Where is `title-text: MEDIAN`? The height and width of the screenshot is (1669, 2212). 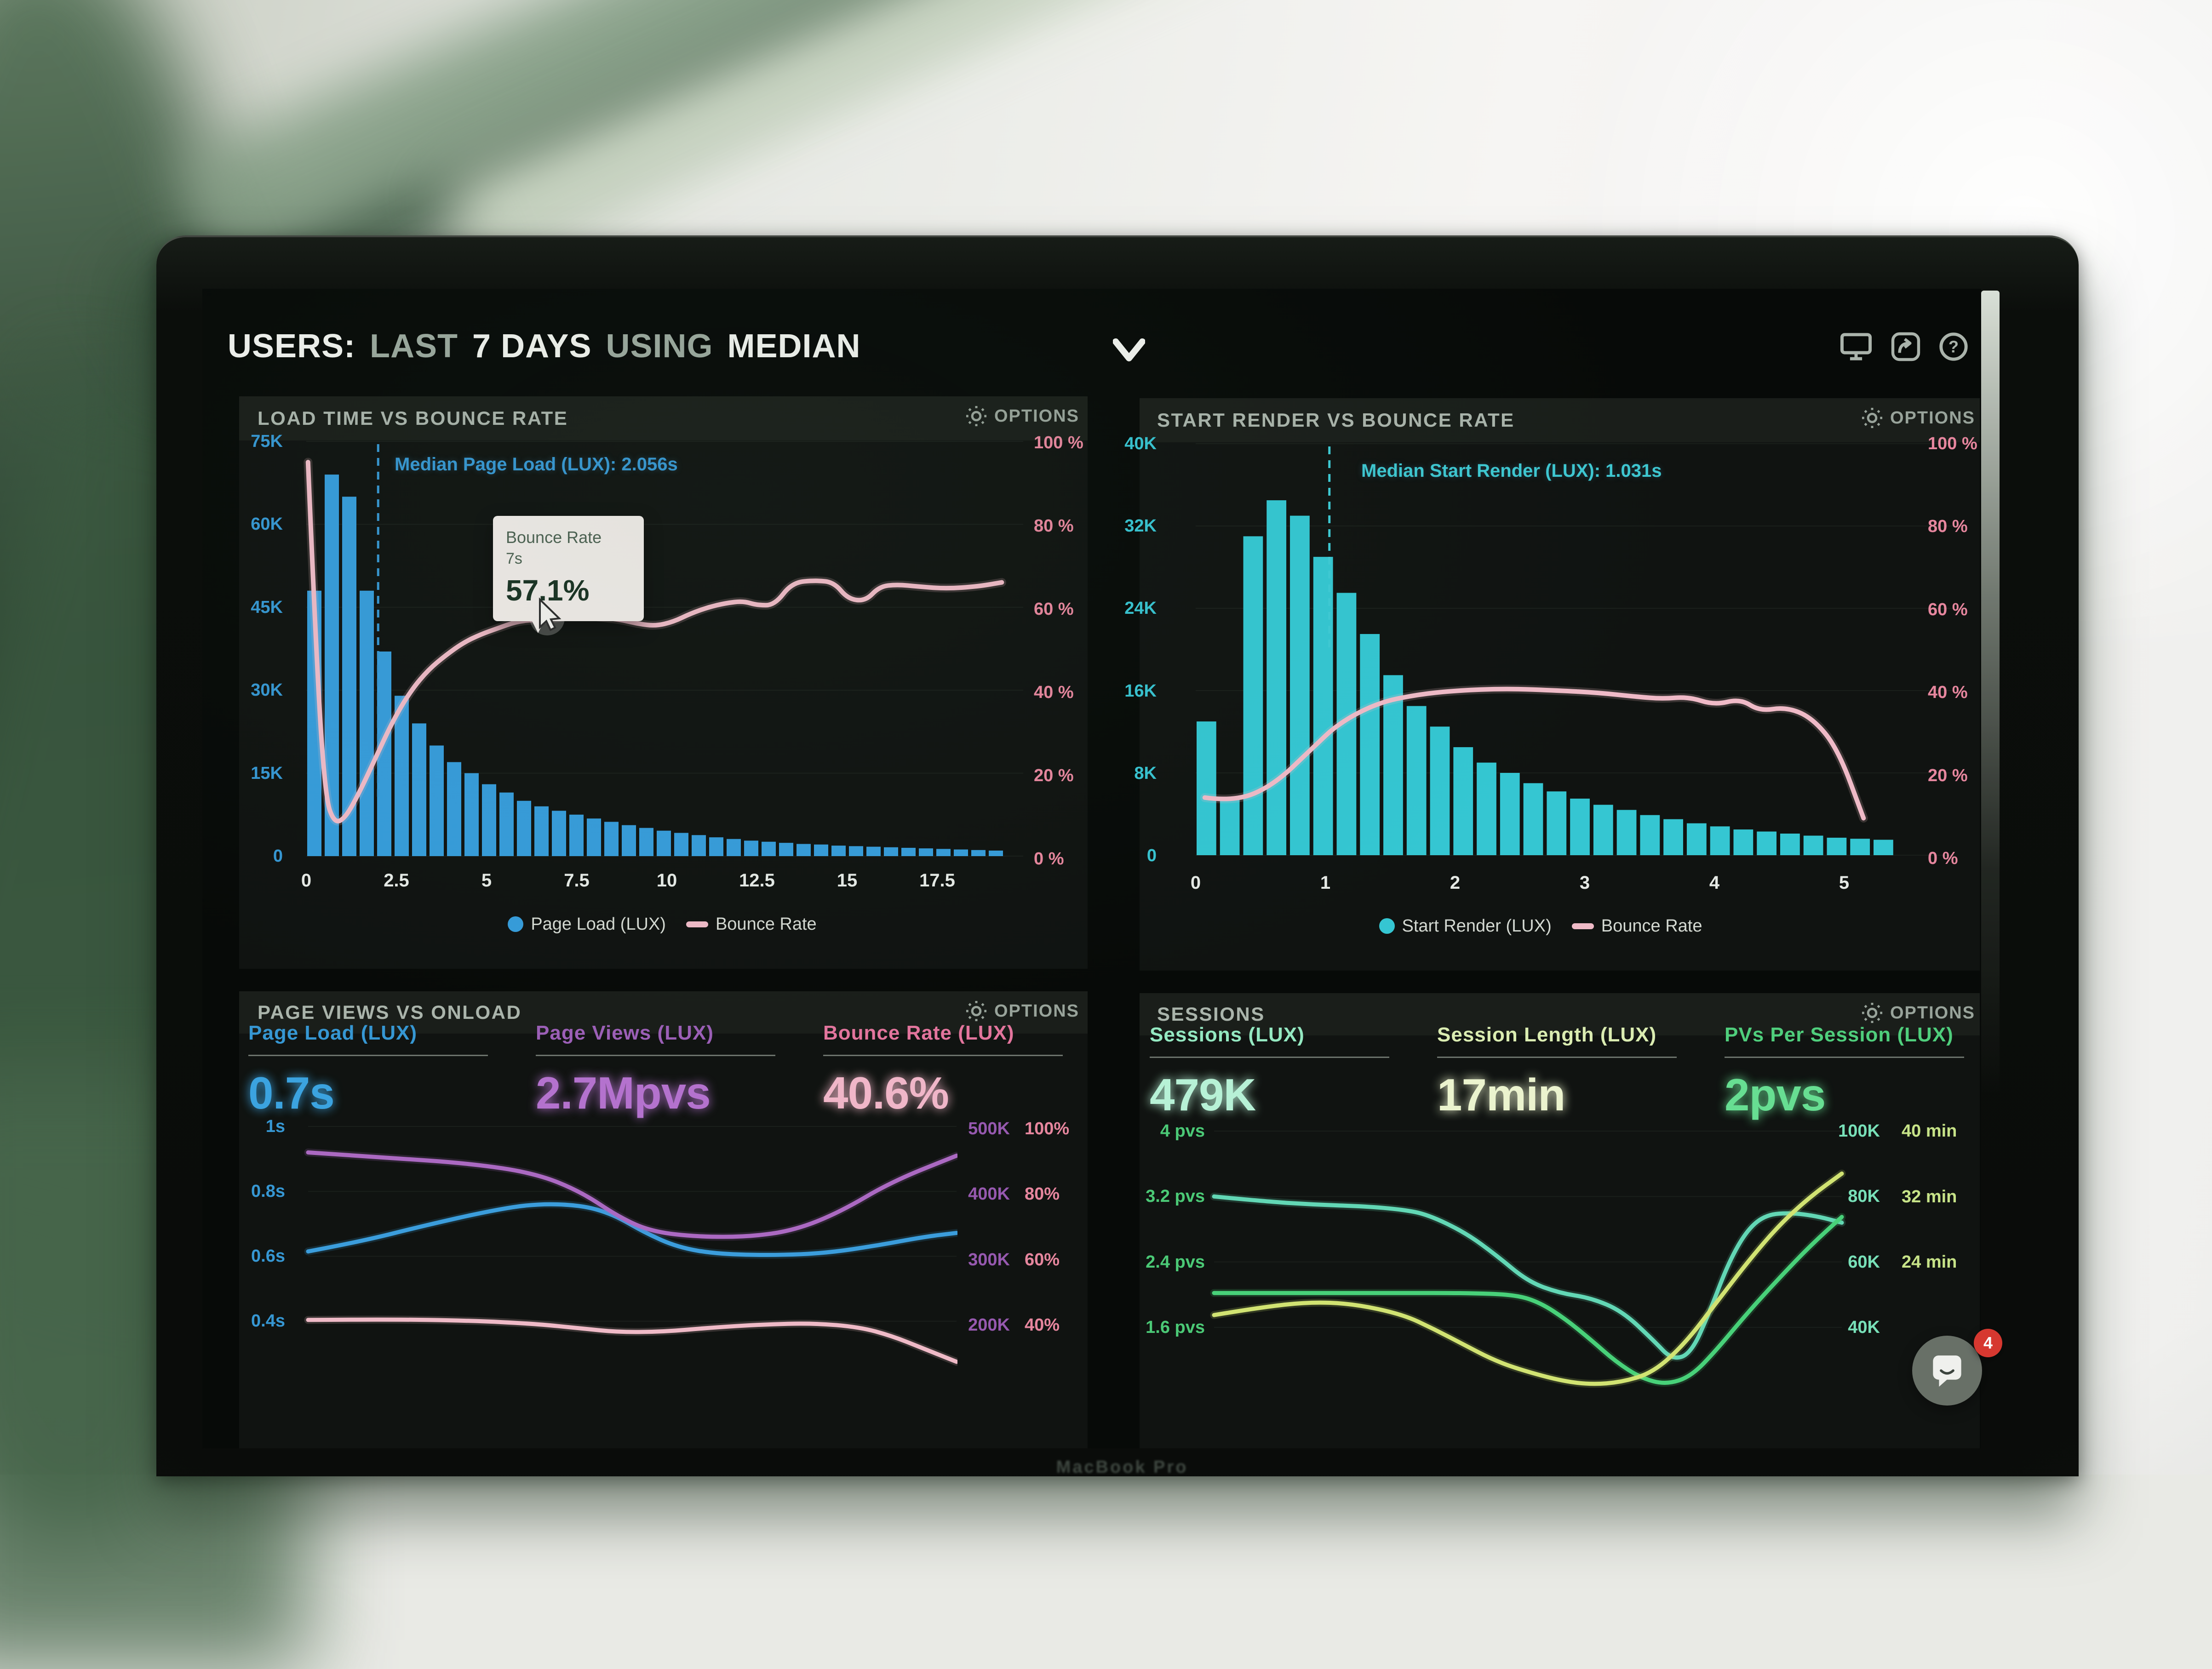 title-text: MEDIAN is located at coordinates (794, 347).